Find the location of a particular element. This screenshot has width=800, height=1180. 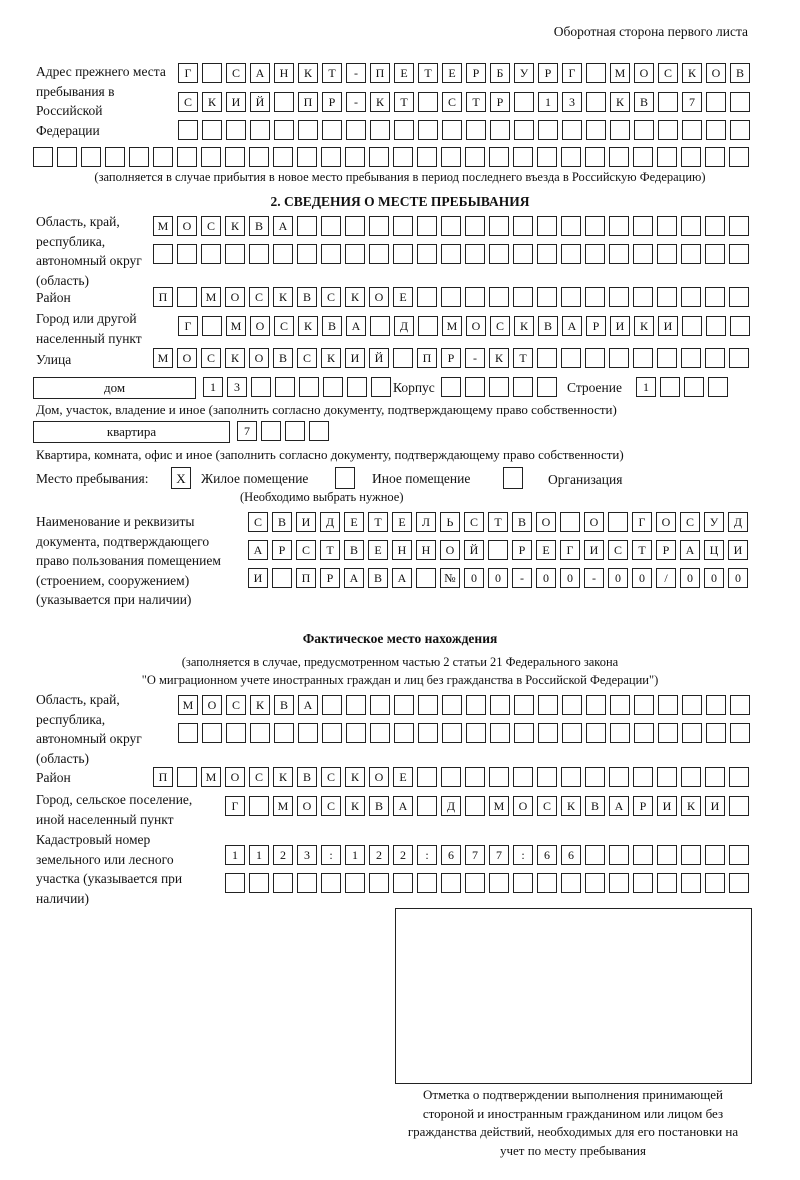

char-cell: 3 is located at coordinates (237, 387).